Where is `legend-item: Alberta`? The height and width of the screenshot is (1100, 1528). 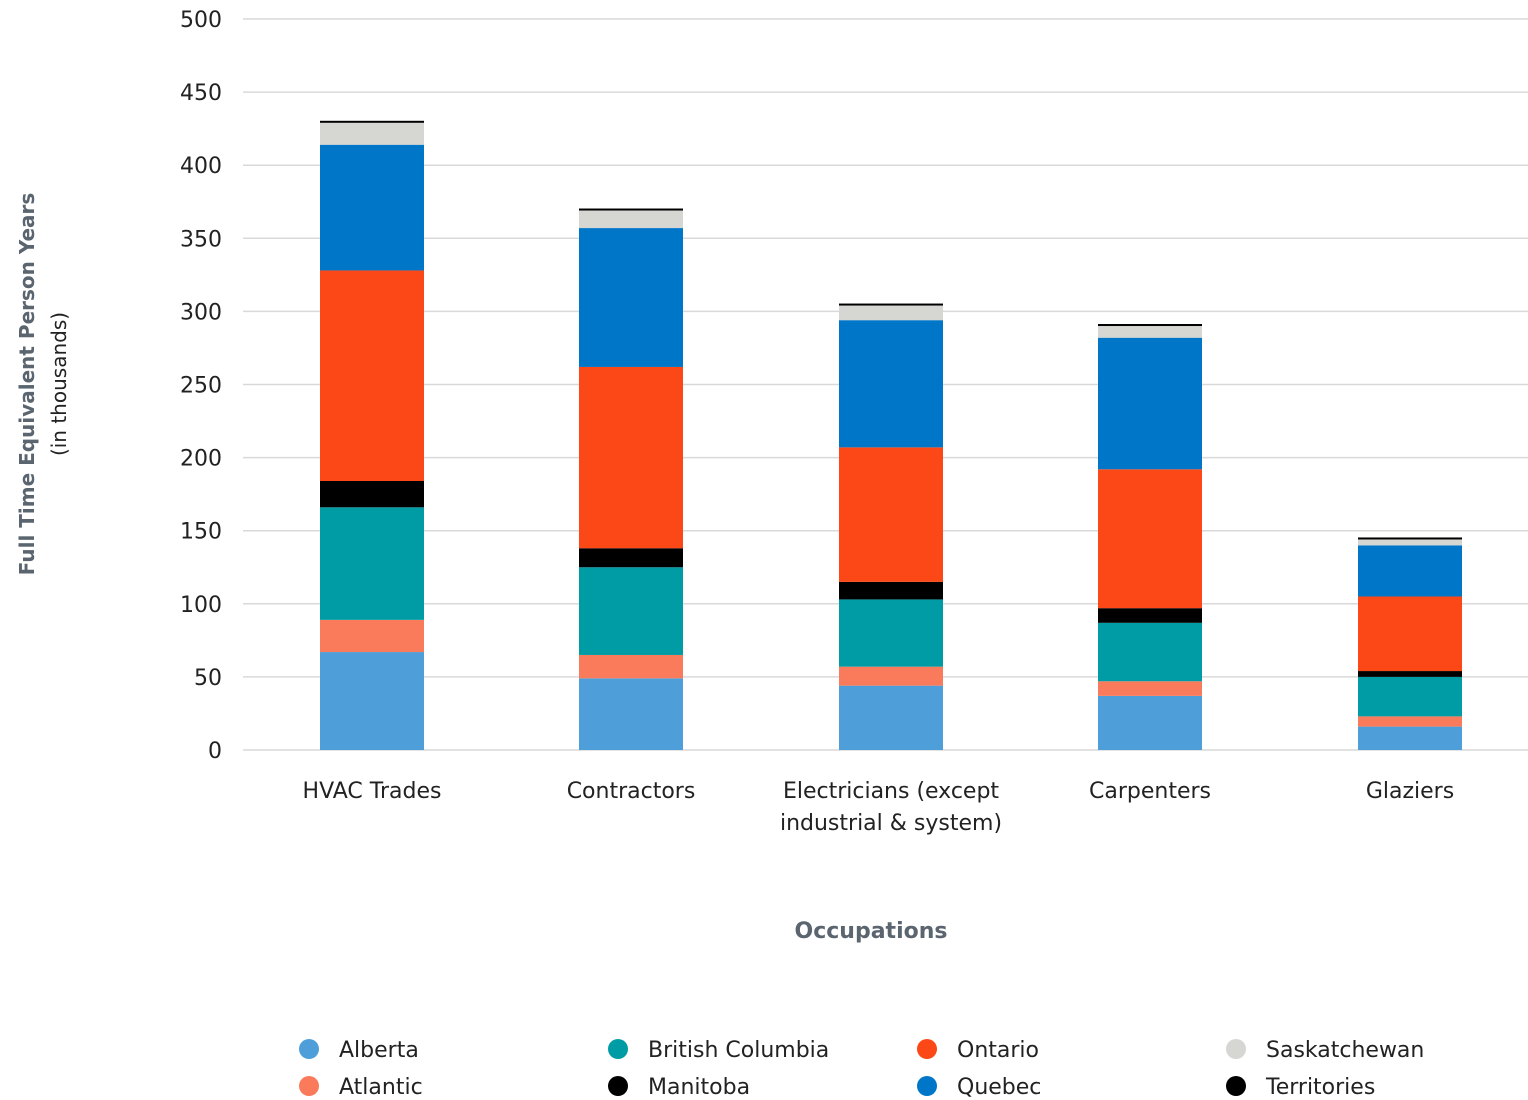 legend-item: Alberta is located at coordinates (359, 1050).